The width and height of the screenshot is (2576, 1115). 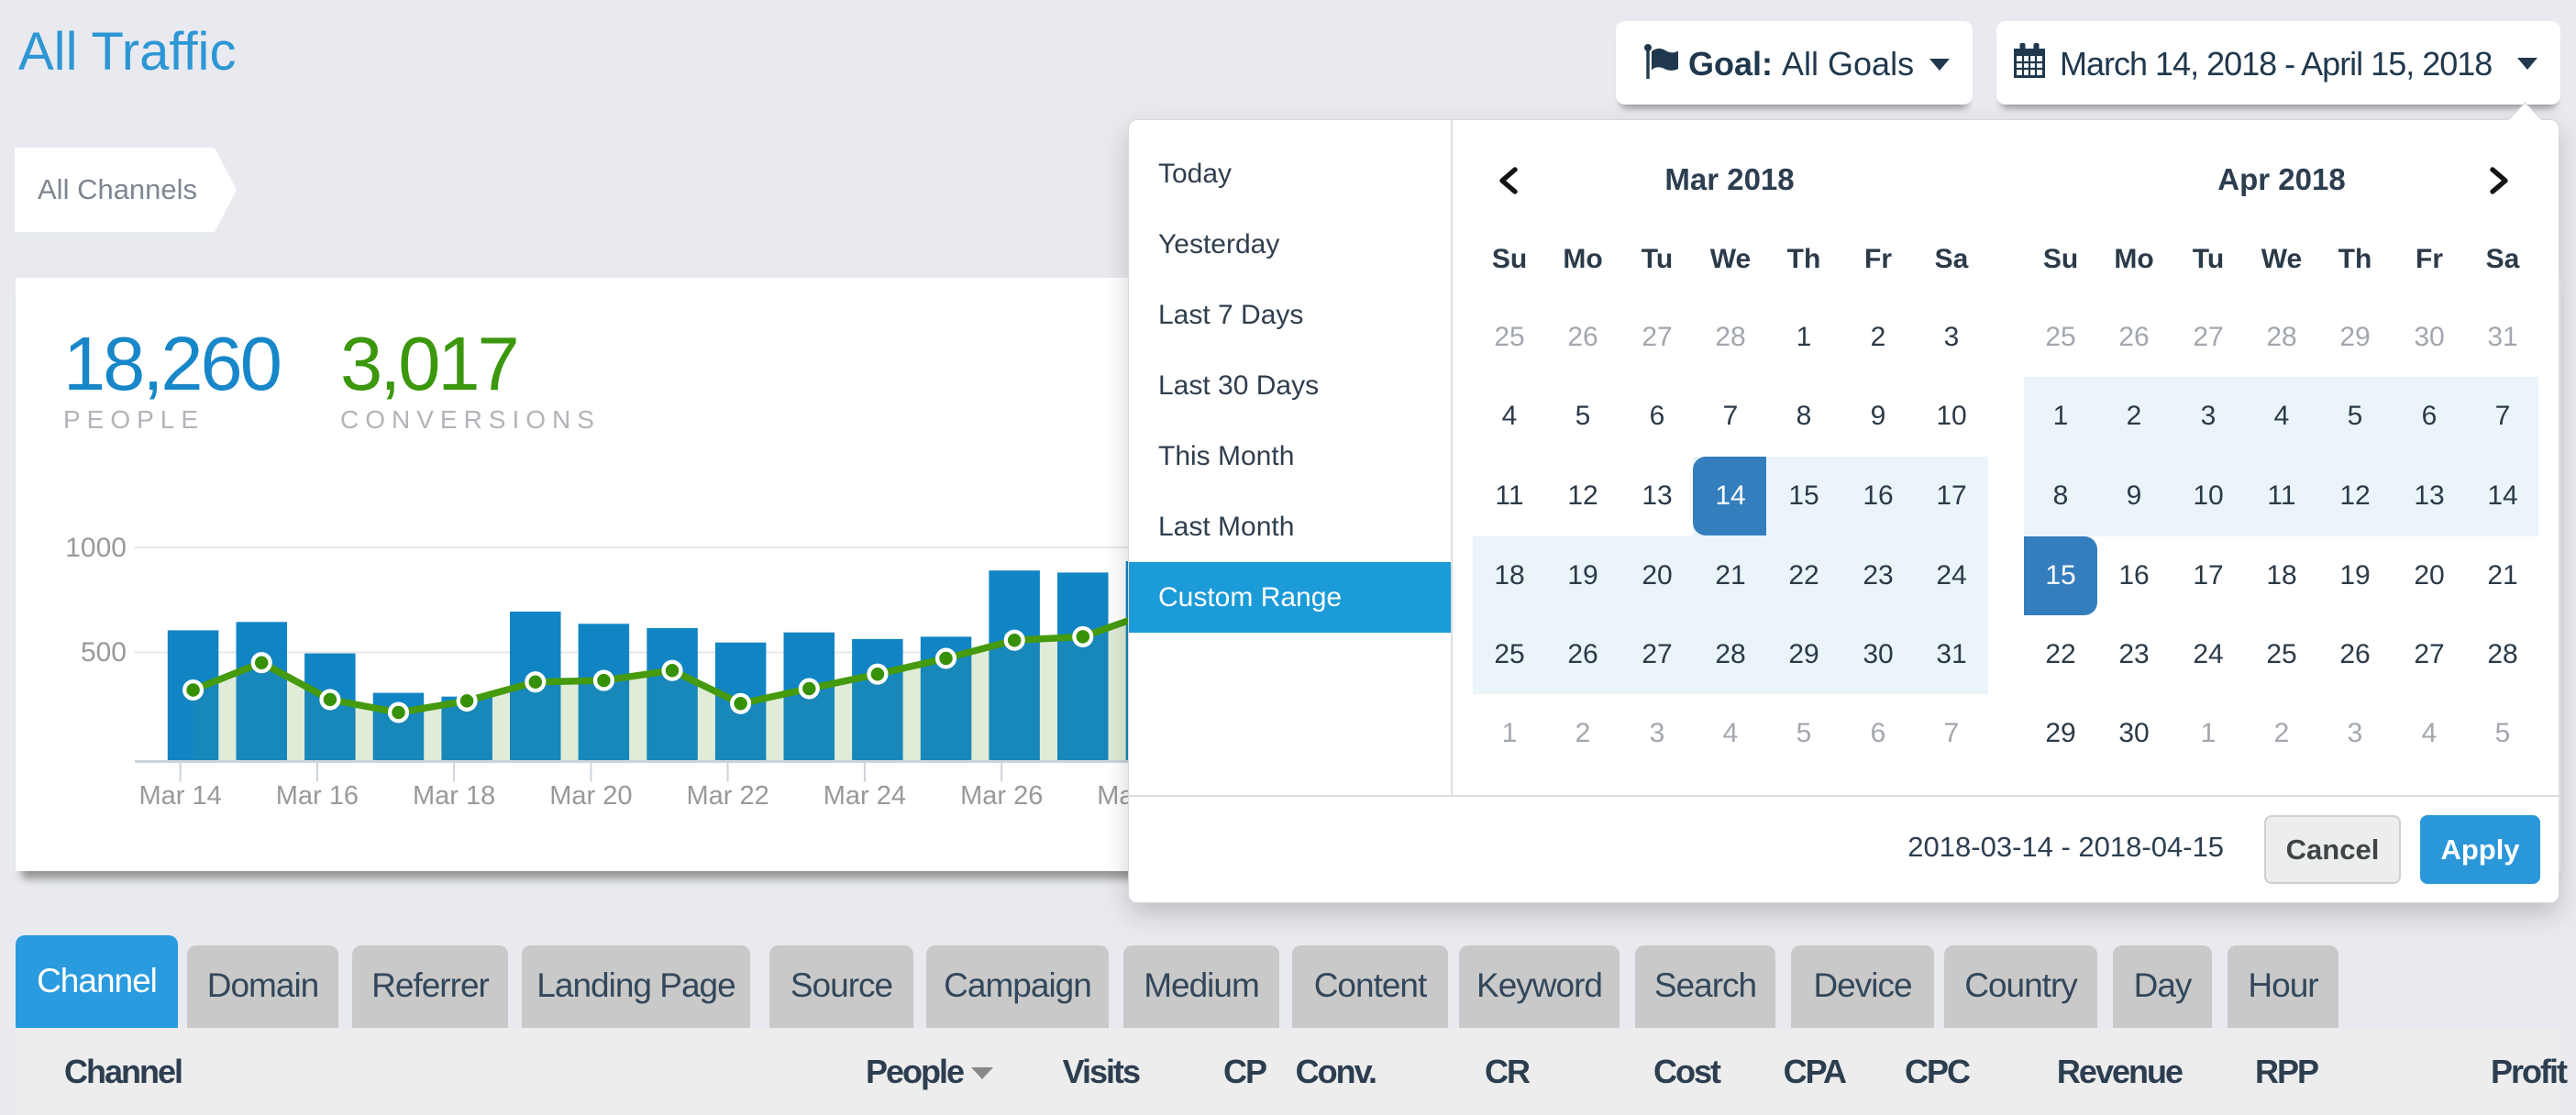 What do you see at coordinates (727, 796) in the screenshot?
I see `svg-text: Mar 22` at bounding box center [727, 796].